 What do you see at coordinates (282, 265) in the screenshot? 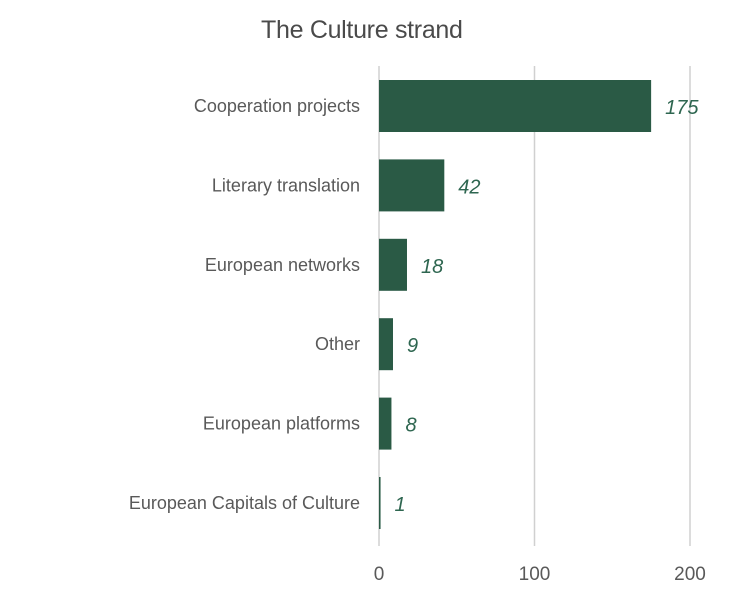
I see `category-label: European networks` at bounding box center [282, 265].